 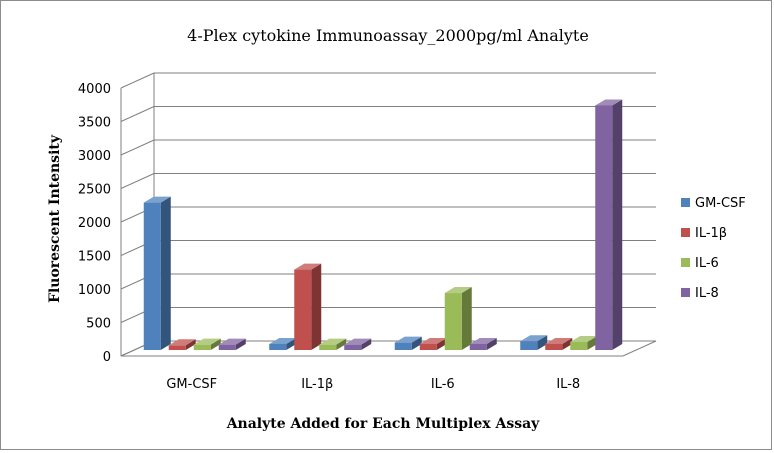 I want to click on x-tick-label: GM-CSF, so click(x=191, y=384).